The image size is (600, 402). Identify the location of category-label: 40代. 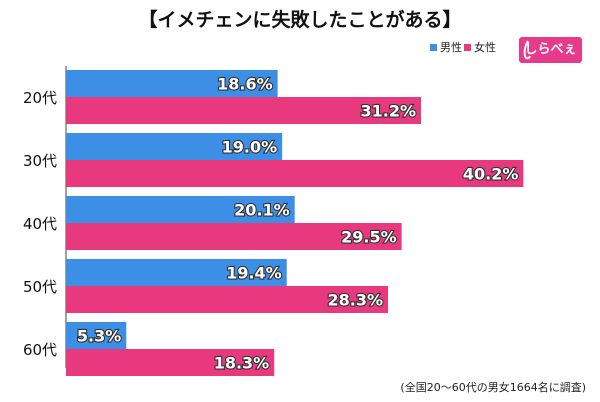
(40, 224).